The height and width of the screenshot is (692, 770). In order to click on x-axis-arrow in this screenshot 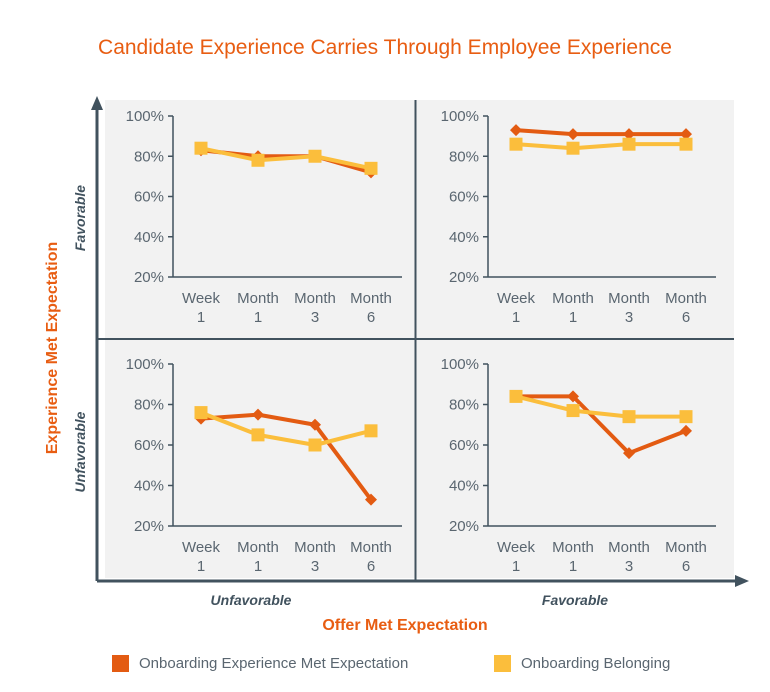, I will do `click(742, 581)`.